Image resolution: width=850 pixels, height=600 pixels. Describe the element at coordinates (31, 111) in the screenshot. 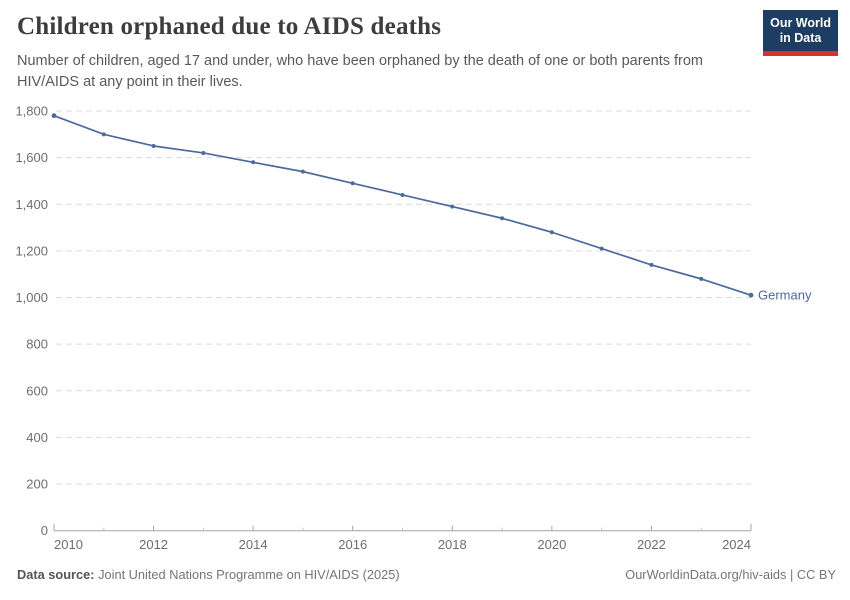

I see `y-tick-label: 1,800` at that location.